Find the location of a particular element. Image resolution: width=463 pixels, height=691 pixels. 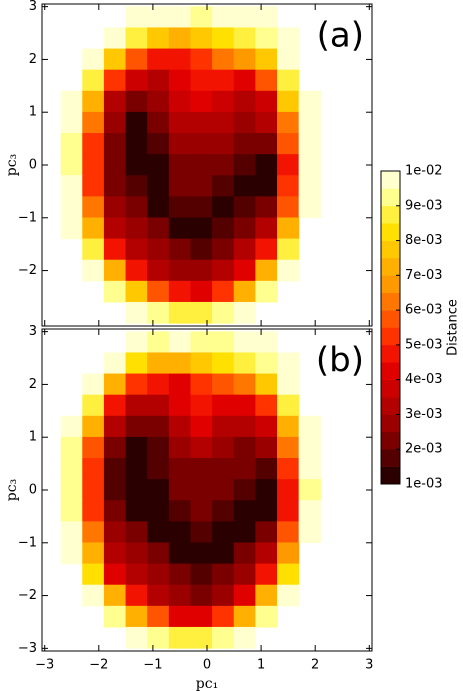

colorbar-tick-label: 4e-03 is located at coordinates (424, 379).